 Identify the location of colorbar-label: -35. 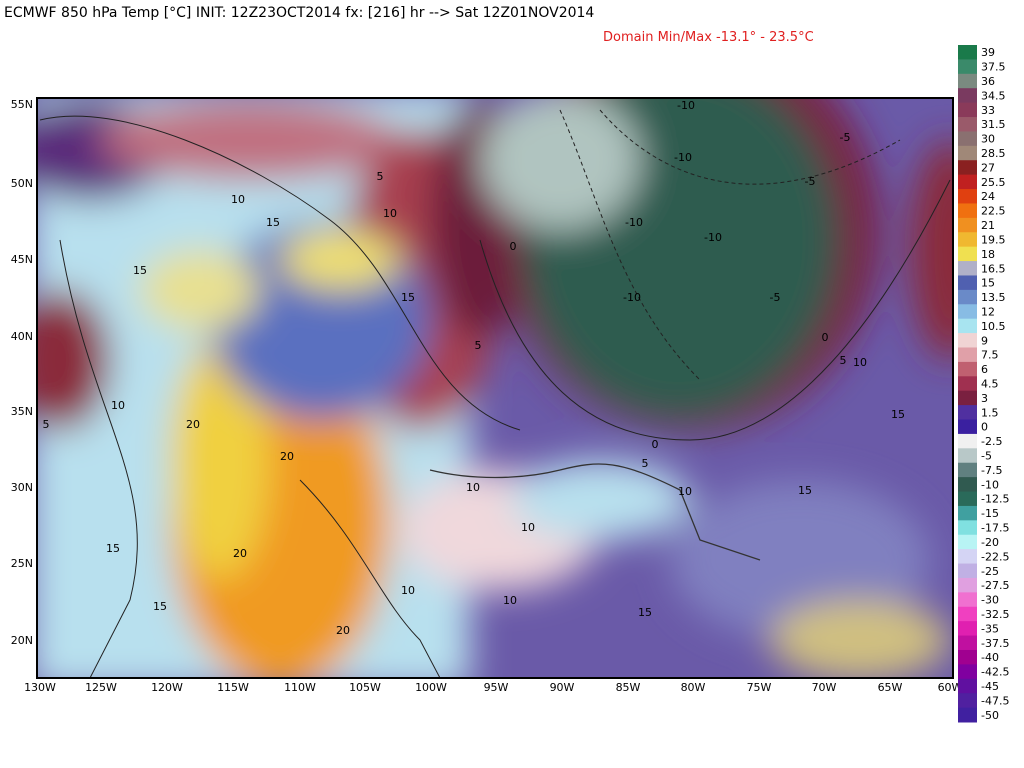
(990, 628).